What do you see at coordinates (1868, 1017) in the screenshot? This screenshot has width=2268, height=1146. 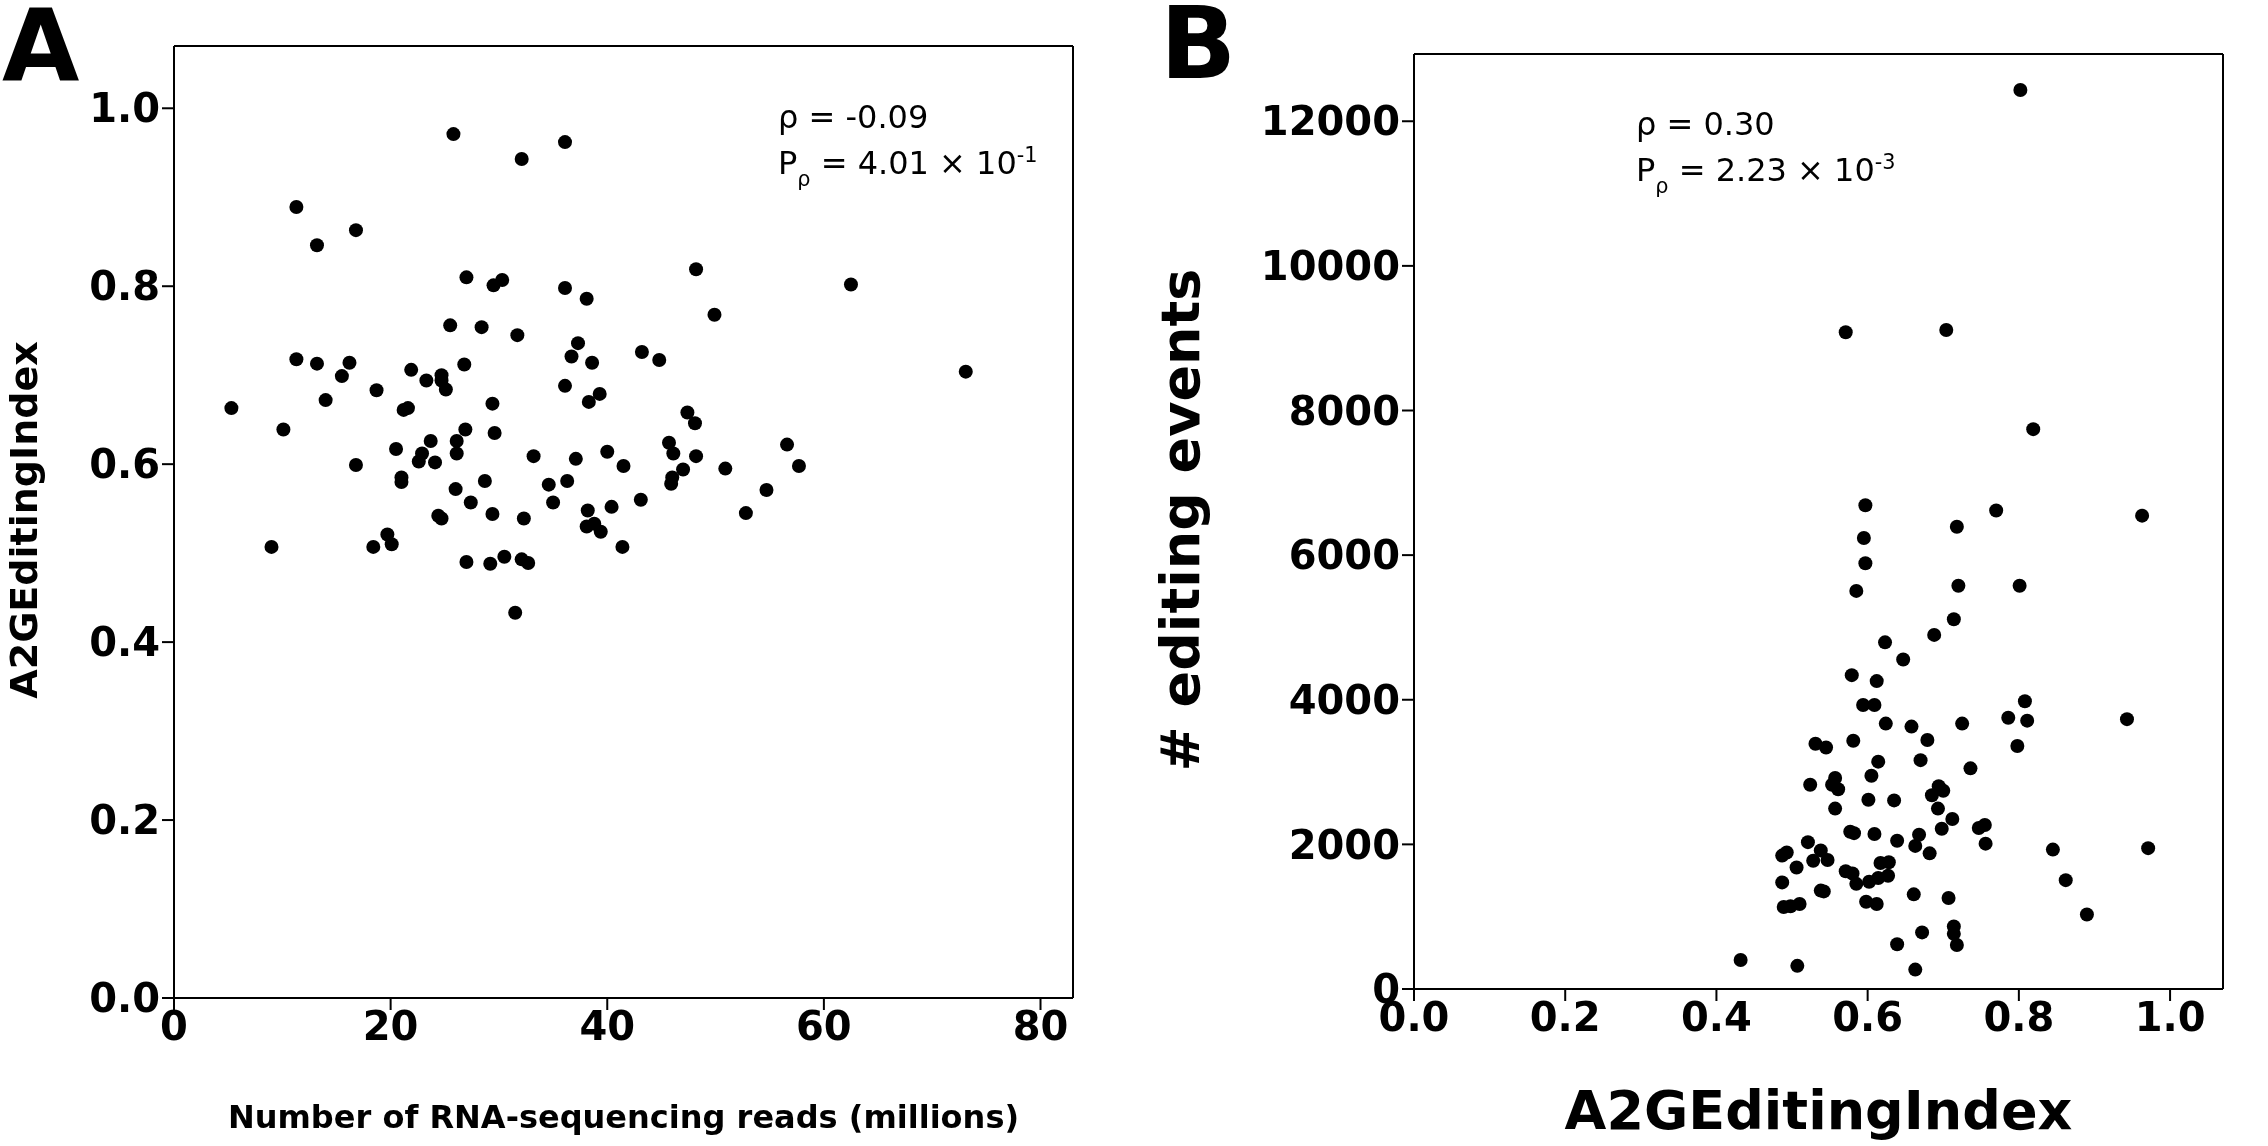 I see `x-tick-label: 0.6` at bounding box center [1868, 1017].